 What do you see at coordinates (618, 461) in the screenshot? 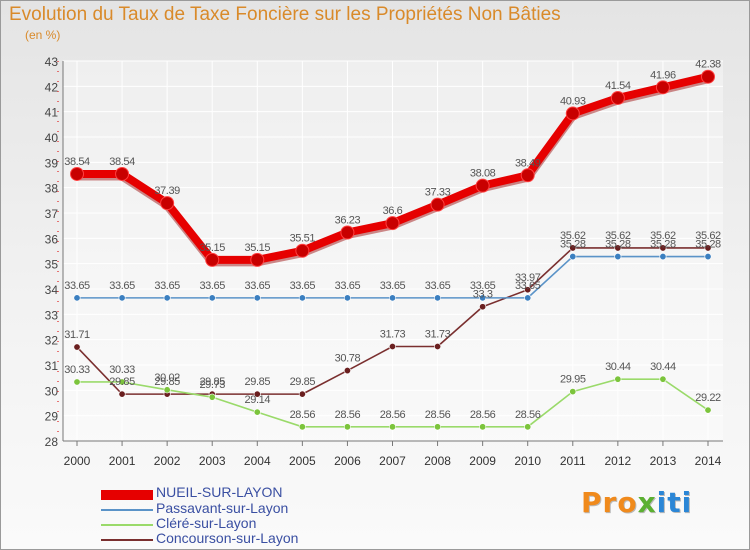
I see `x-tick-label: 2012` at bounding box center [618, 461].